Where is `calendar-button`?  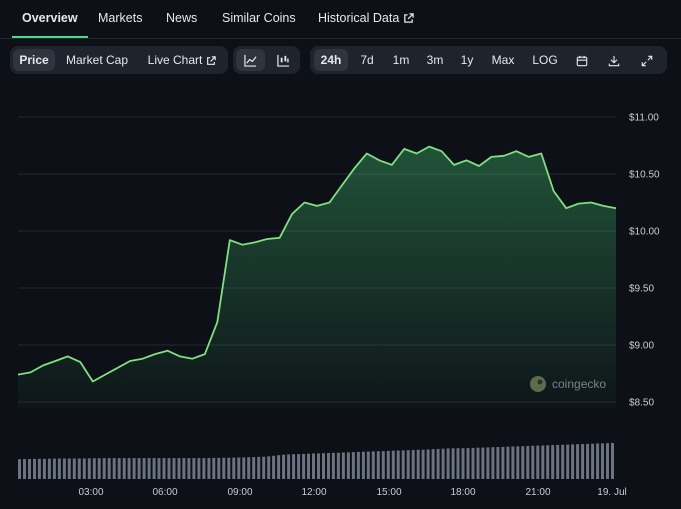
calendar-button is located at coordinates (582, 60).